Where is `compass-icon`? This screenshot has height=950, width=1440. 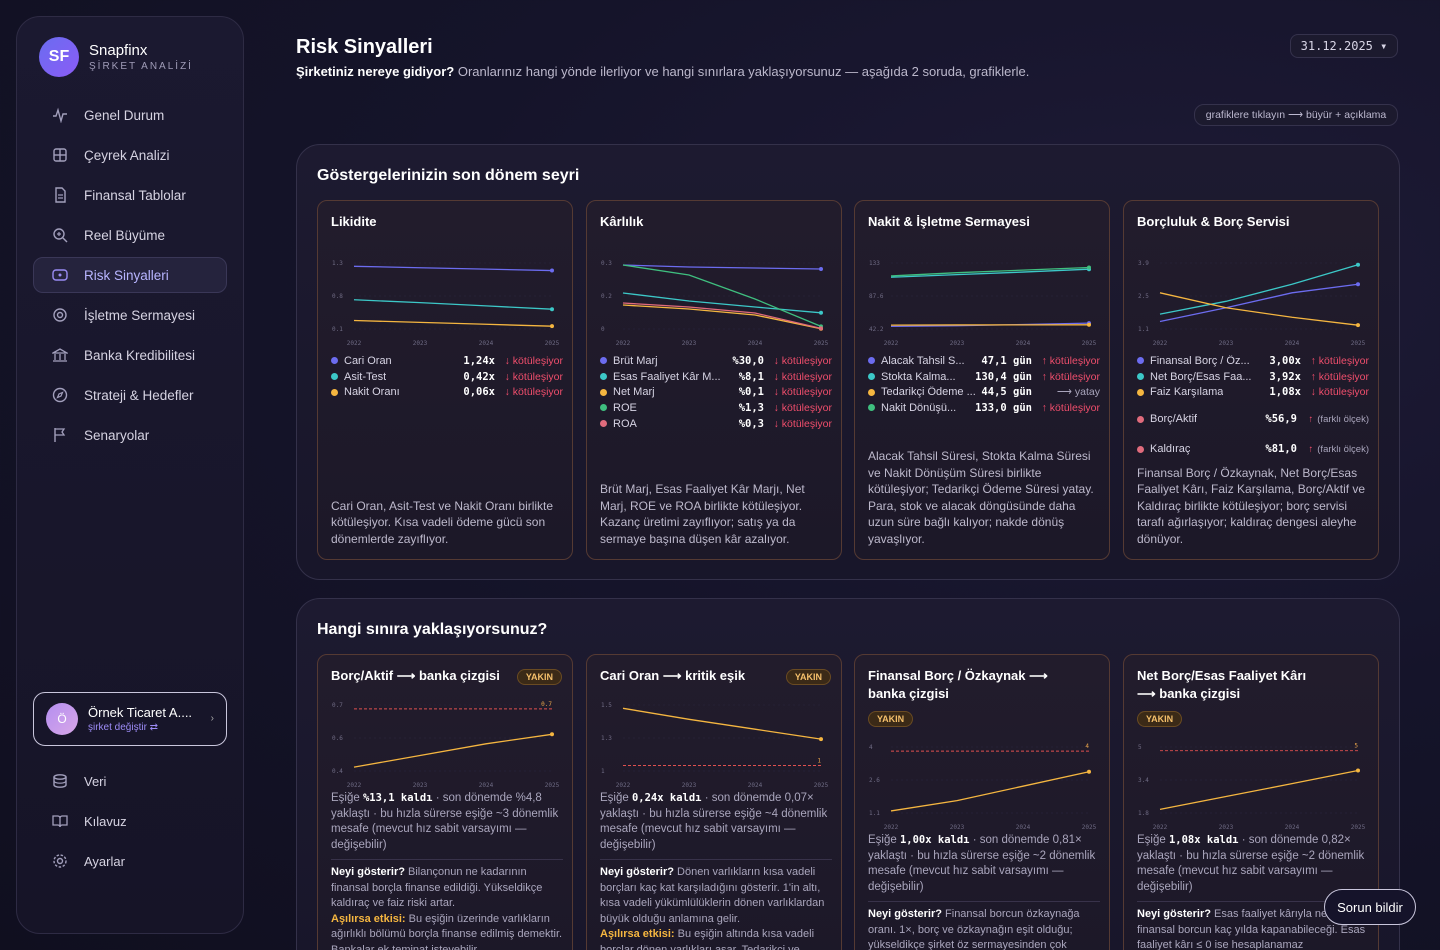 compass-icon is located at coordinates (60, 395).